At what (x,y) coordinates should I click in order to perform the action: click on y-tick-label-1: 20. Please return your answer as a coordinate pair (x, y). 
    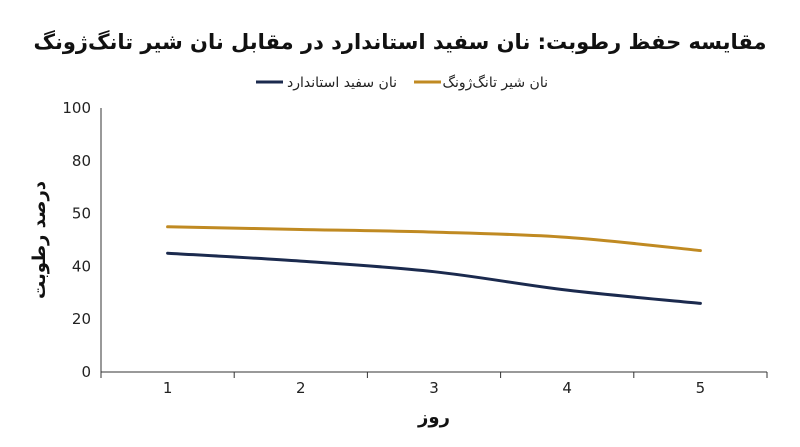
    Looking at the image, I should click on (81, 319).